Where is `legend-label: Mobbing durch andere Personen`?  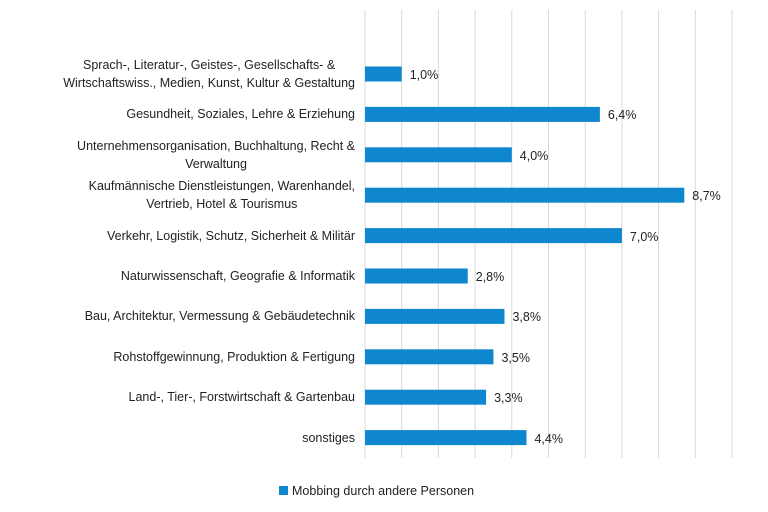 legend-label: Mobbing durch andere Personen is located at coordinates (383, 491).